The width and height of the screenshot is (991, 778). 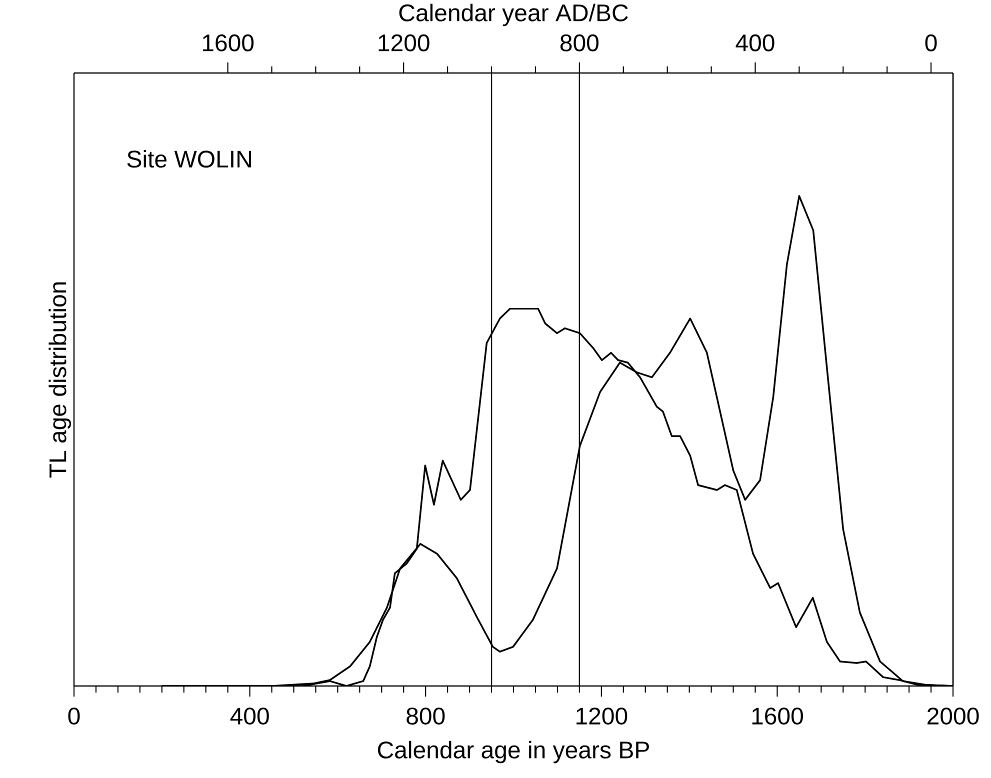 What do you see at coordinates (953, 716) in the screenshot?
I see `x-tick-label: 2000` at bounding box center [953, 716].